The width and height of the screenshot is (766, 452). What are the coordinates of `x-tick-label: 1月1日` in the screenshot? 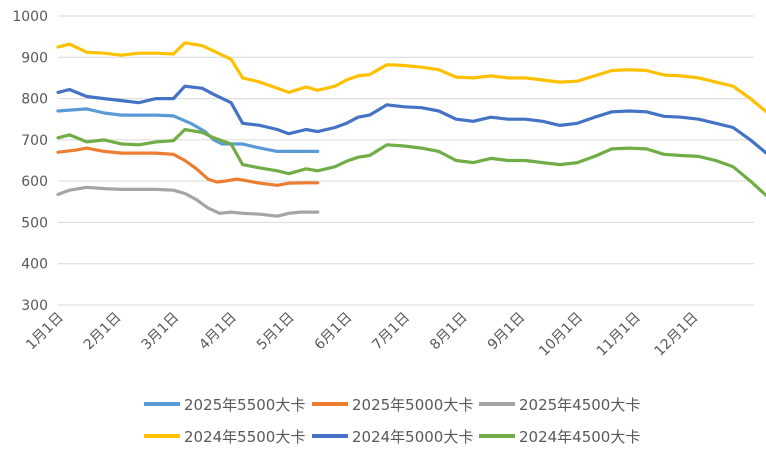 It's located at (45, 332).